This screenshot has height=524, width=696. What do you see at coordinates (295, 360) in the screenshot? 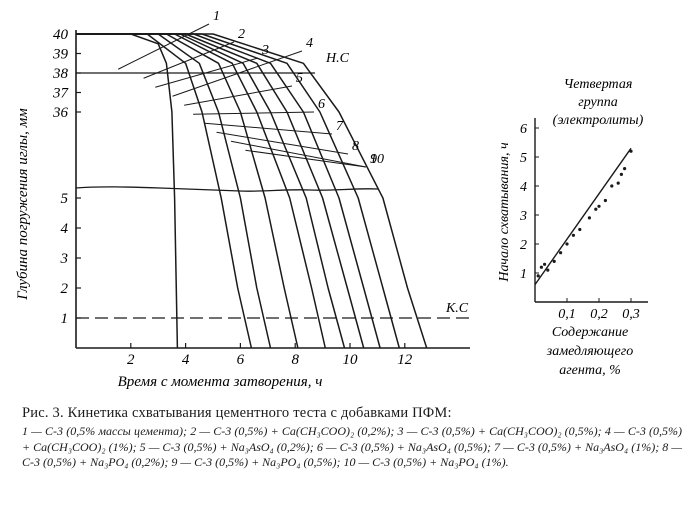
I see `main-x-tick-label: 8` at bounding box center [295, 360].